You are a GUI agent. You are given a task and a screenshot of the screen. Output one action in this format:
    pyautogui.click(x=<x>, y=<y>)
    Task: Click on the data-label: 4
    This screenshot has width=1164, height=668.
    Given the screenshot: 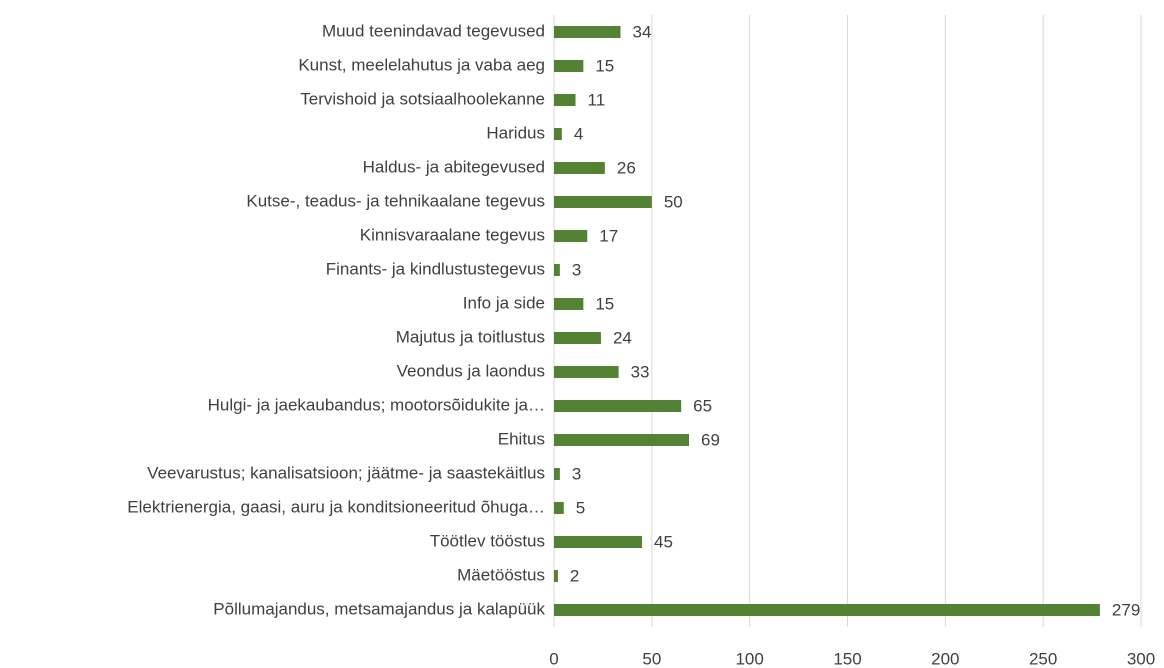 What is the action you would take?
    pyautogui.click(x=578, y=133)
    